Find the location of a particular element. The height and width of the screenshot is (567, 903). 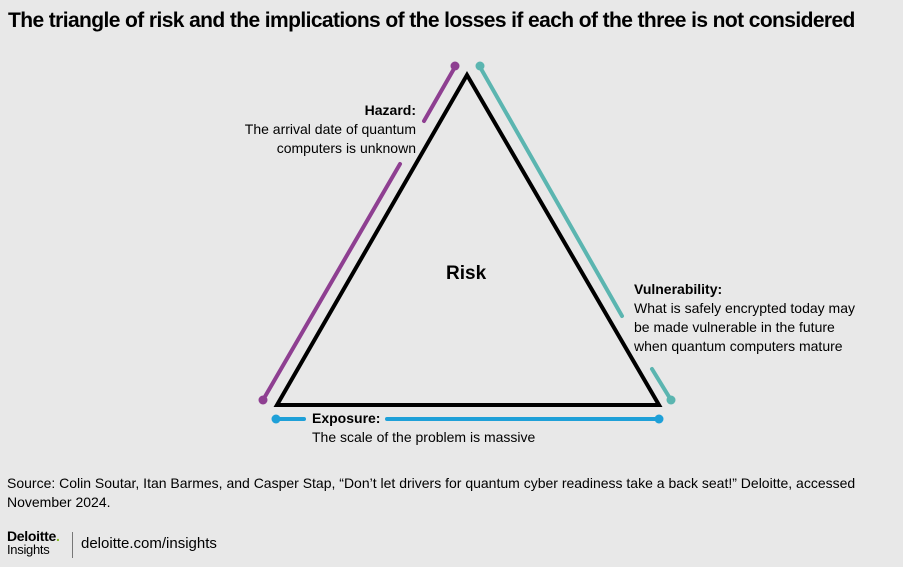

footer-url: deloitte.com/insights is located at coordinates (149, 543).